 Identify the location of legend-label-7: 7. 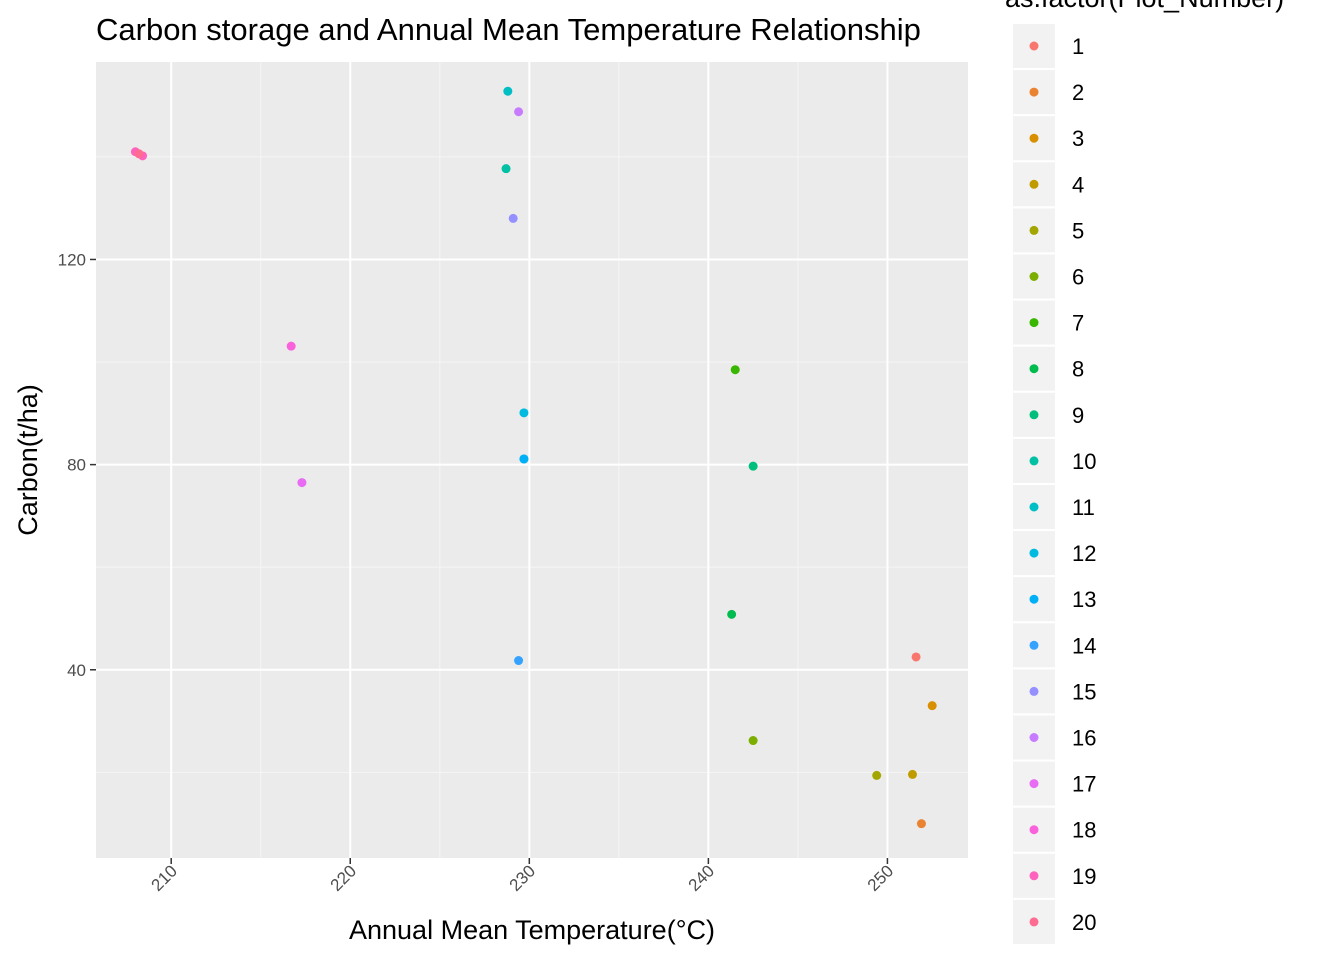
(1078, 323).